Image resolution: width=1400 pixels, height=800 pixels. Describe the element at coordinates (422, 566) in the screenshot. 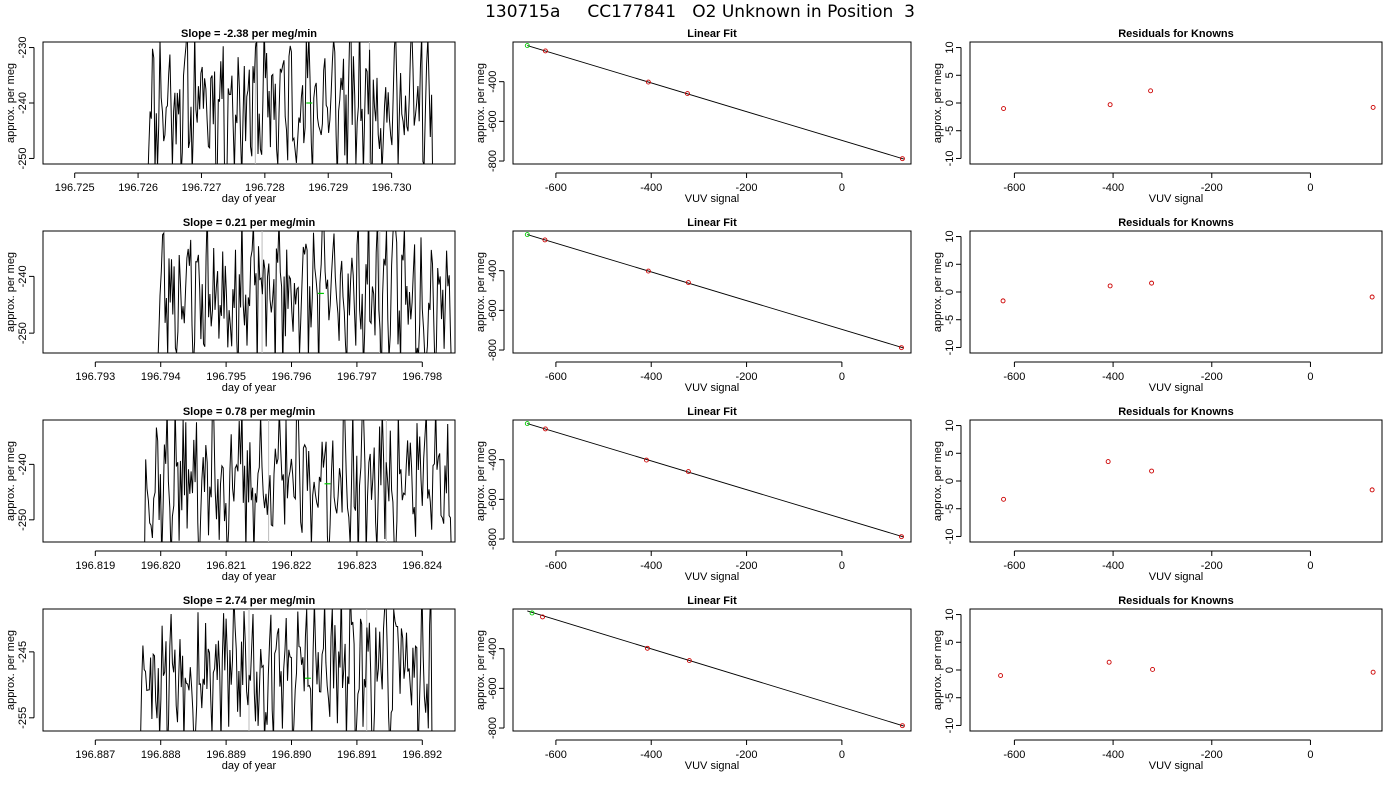

I see `x-tick-label: 196.824` at that location.